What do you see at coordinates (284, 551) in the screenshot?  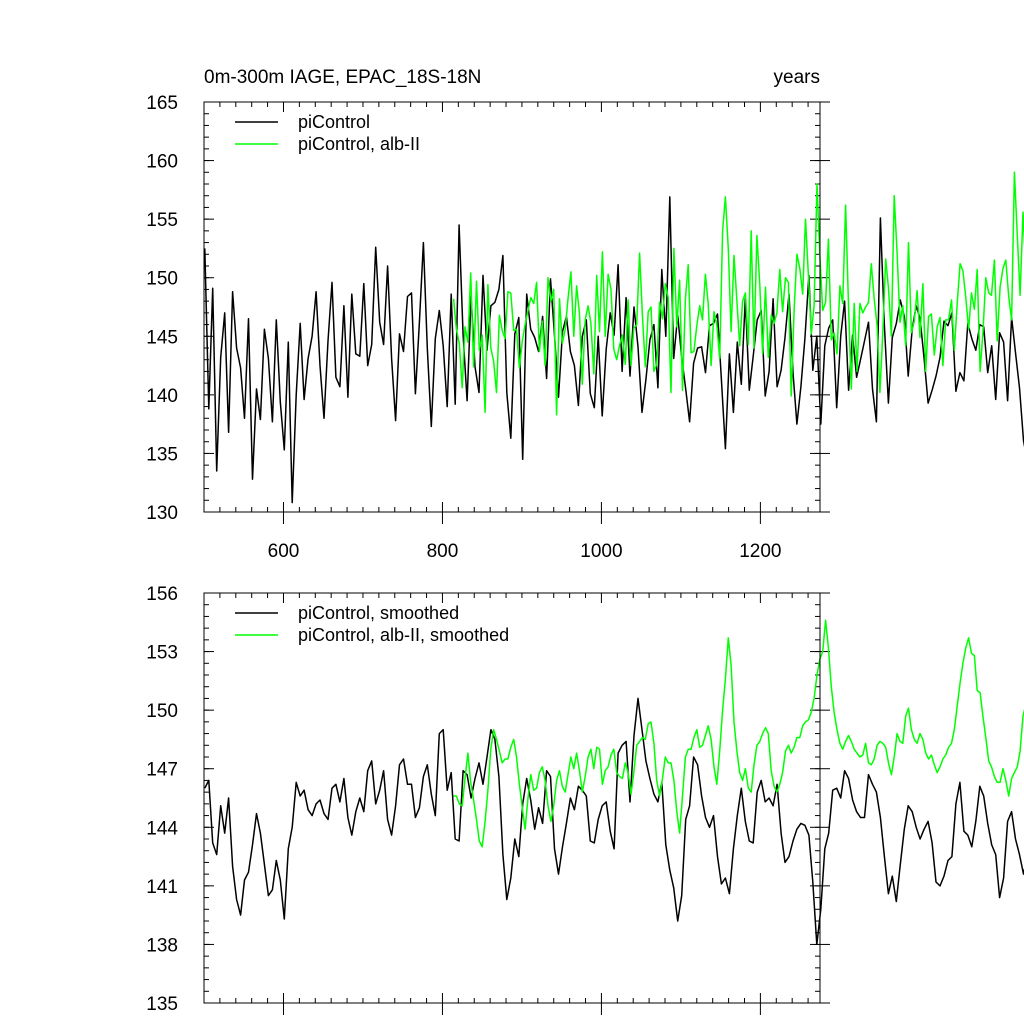 I see `x-tick-label: 600` at bounding box center [284, 551].